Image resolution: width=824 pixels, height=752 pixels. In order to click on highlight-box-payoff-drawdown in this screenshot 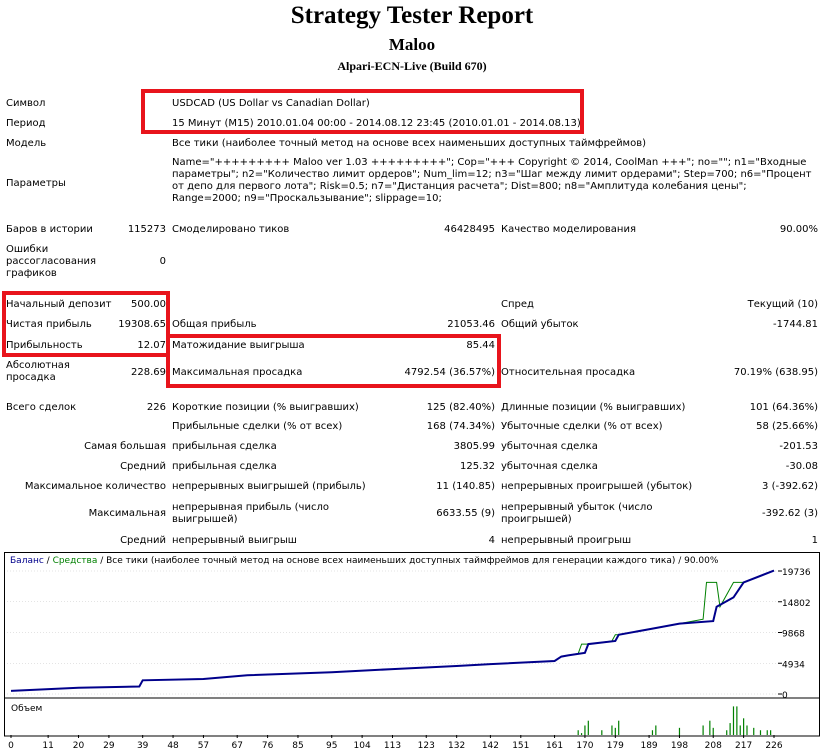, I will do `click(333, 361)`.